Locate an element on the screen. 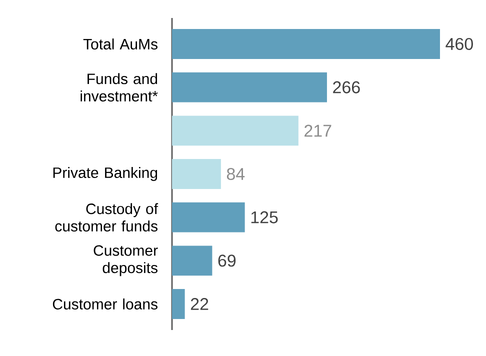 The width and height of the screenshot is (486, 356). y-tick-label: Customer loans is located at coordinates (105, 304).